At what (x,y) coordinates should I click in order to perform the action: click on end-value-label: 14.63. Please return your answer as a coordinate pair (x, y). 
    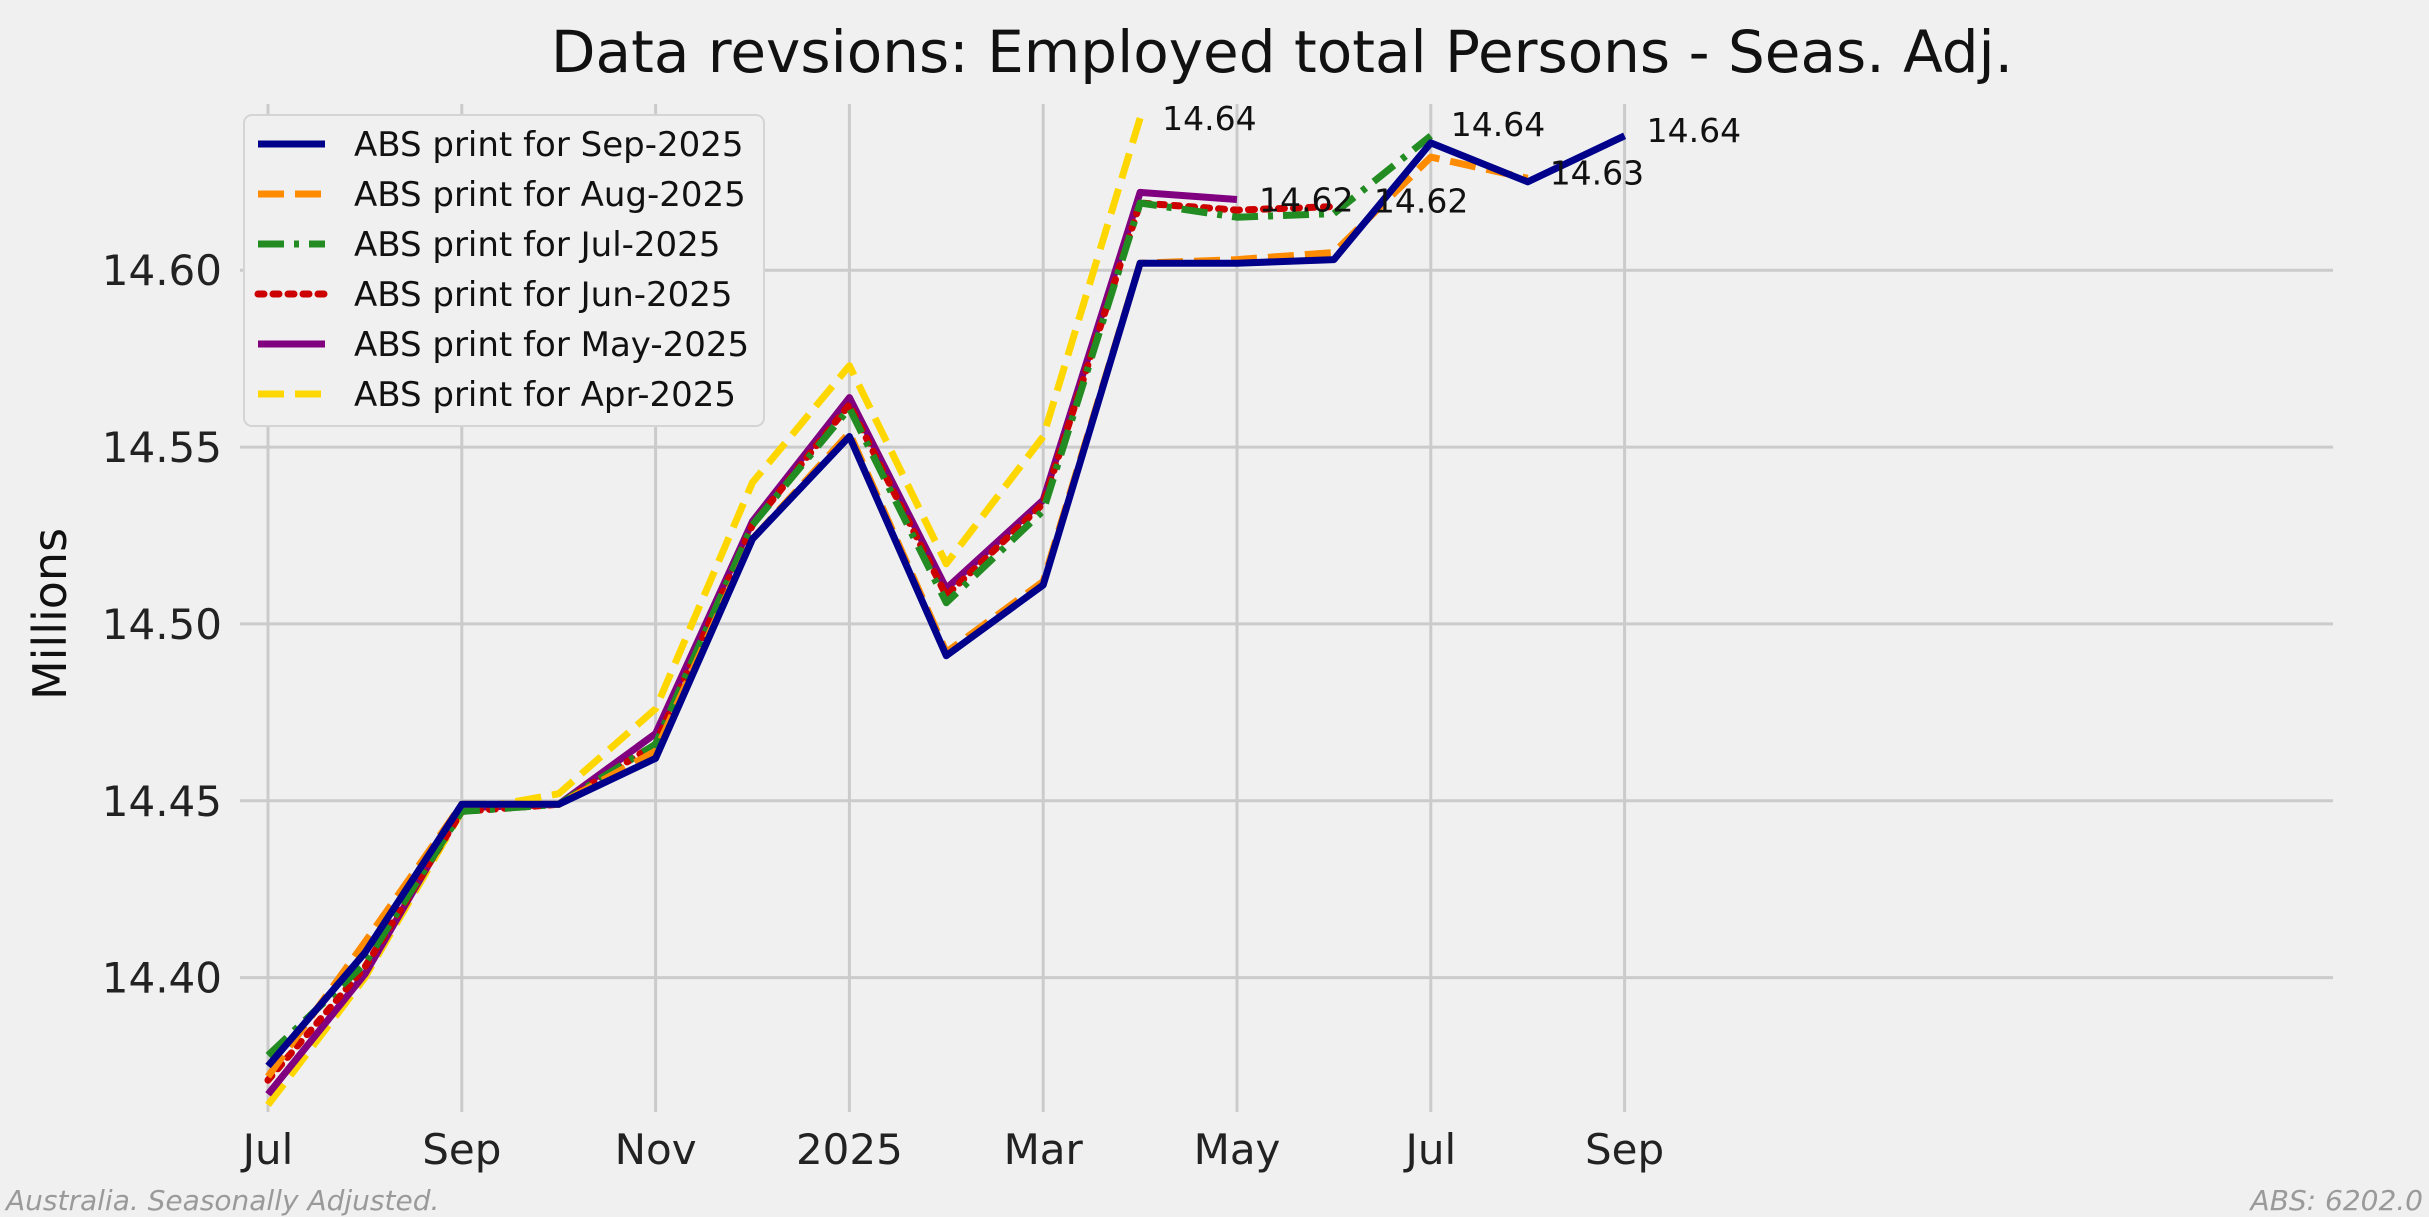
    Looking at the image, I should click on (1597, 172).